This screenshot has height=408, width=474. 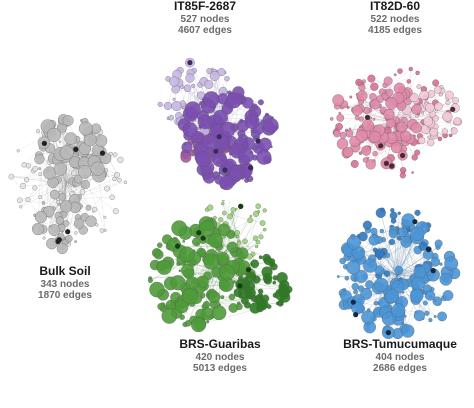 I want to click on node-count: 522 nodes, so click(x=395, y=19).